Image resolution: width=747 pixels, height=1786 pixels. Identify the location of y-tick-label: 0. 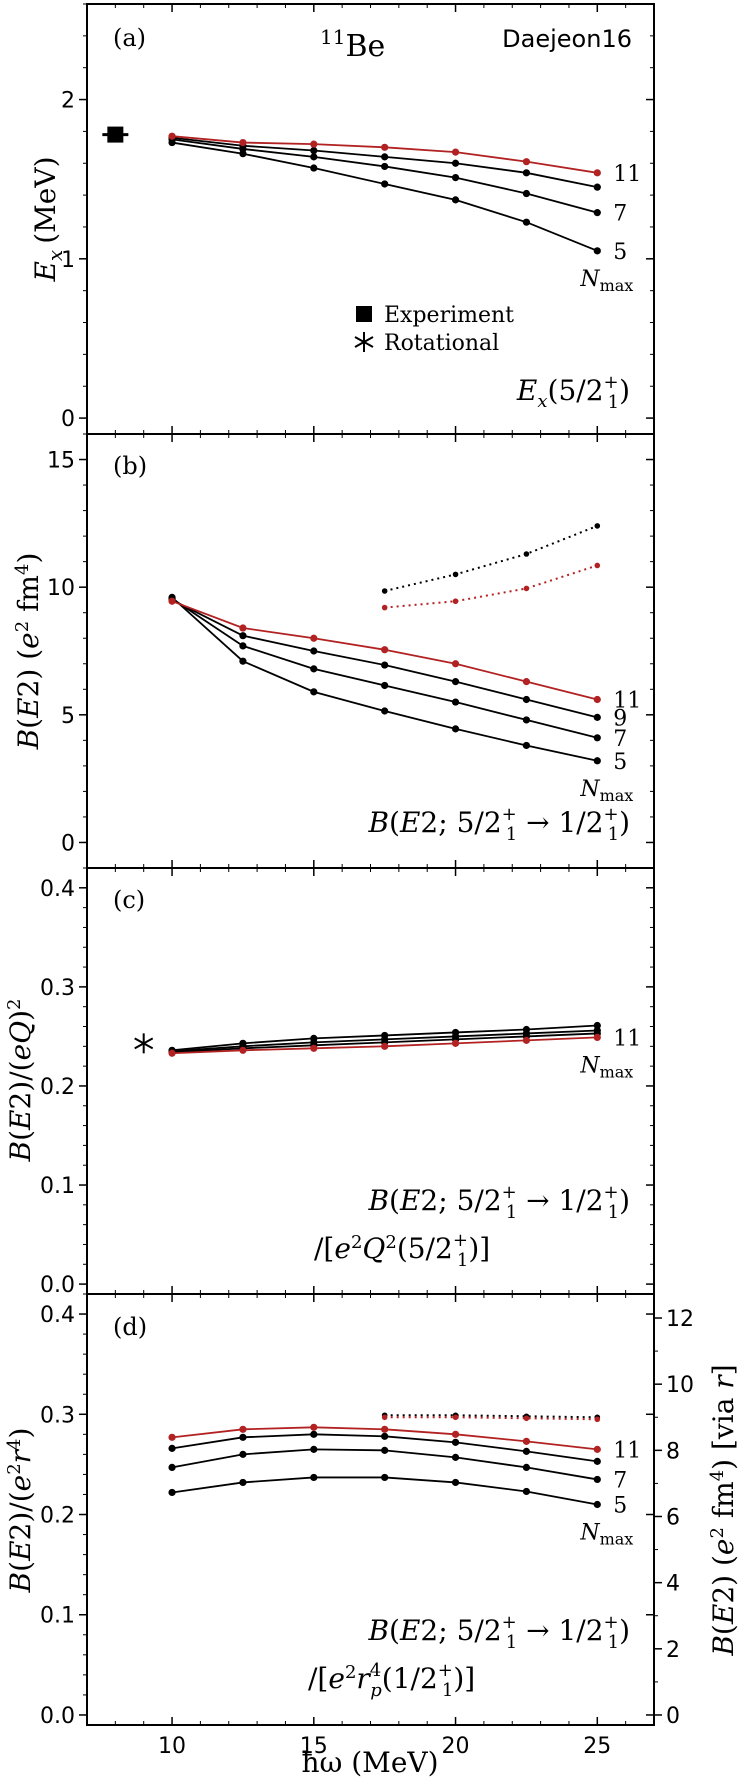
(68, 843).